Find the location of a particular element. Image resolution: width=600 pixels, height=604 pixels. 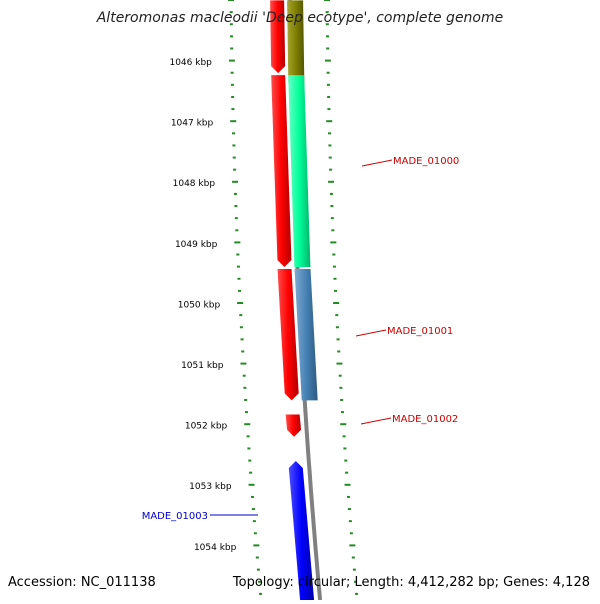

scale-label: 1046 kbp is located at coordinates (190, 63).